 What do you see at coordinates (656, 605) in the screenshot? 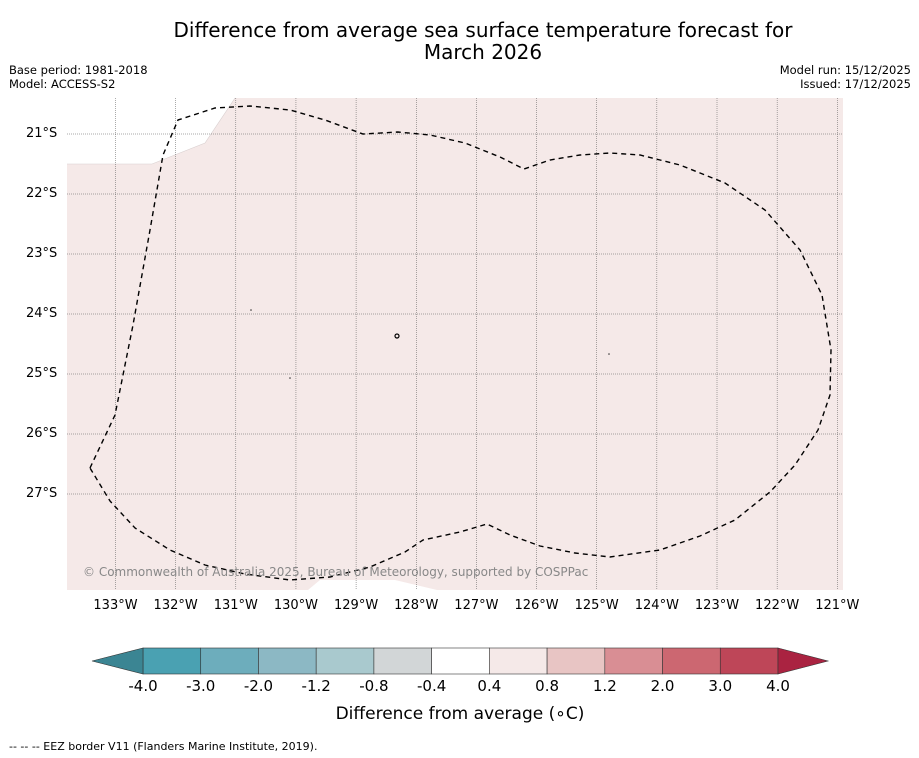
I see `longitude-label: 124°W` at bounding box center [656, 605].